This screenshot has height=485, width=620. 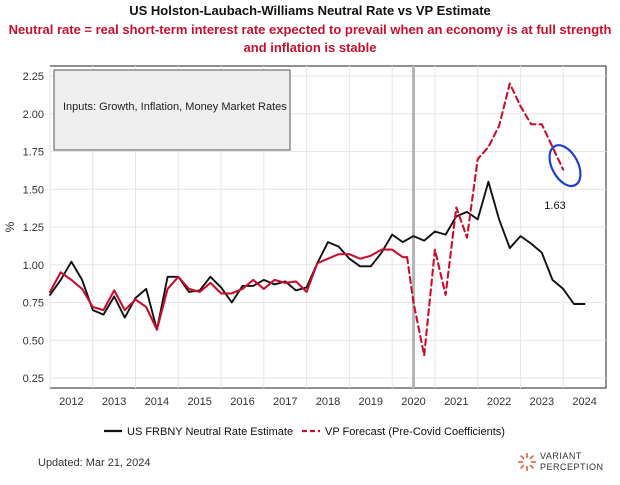 What do you see at coordinates (33, 153) in the screenshot?
I see `y-tick-label: 1.75` at bounding box center [33, 153].